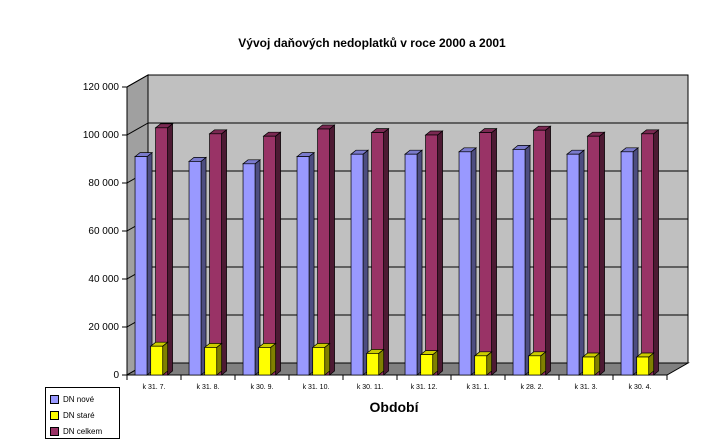  Describe the element at coordinates (101, 135) in the screenshot. I see `y-tick-label: 100 000` at that location.